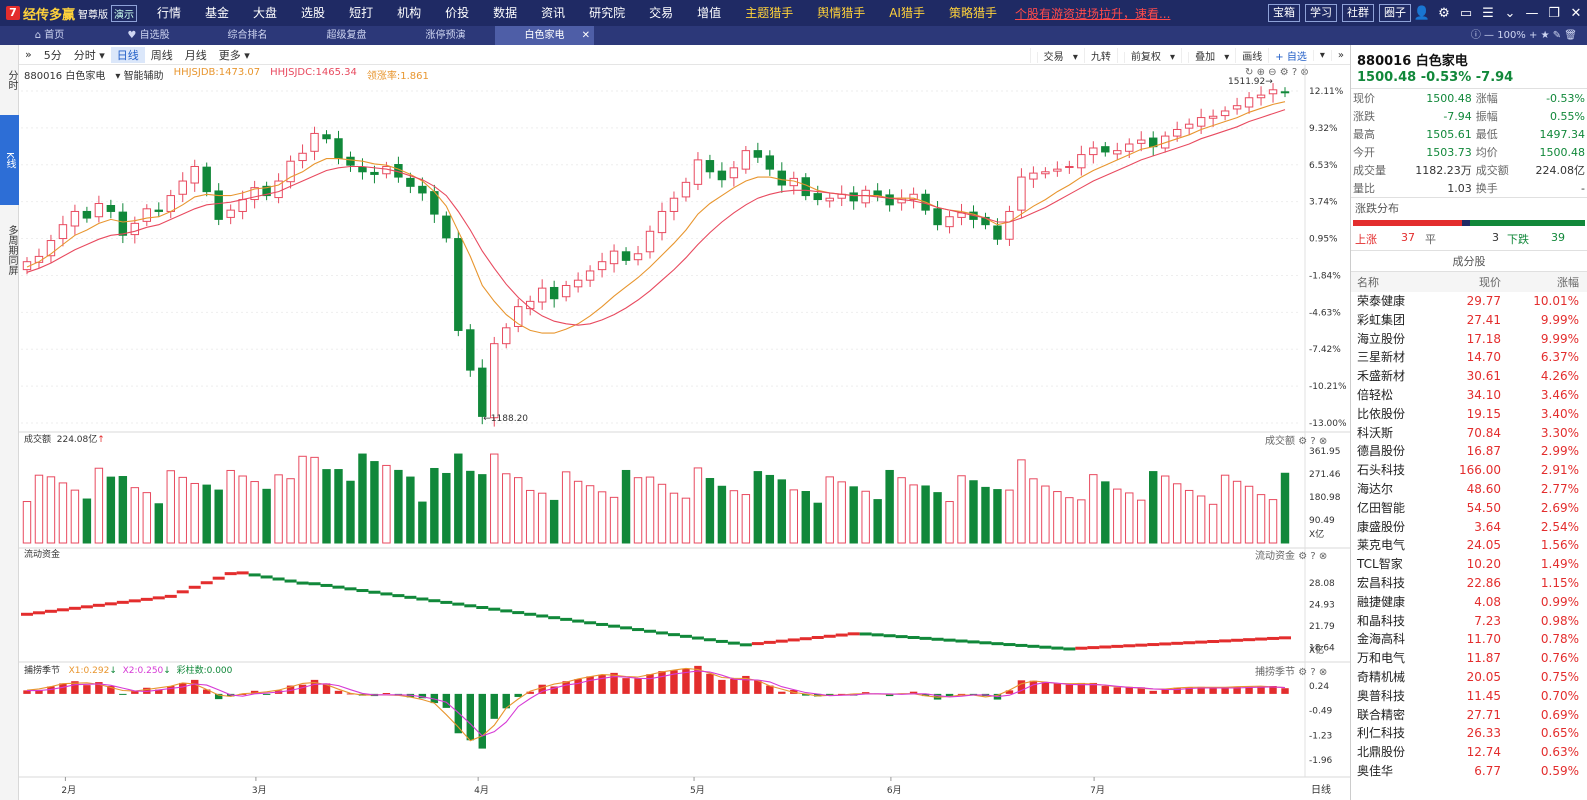  I want to click on delete-icon: 🗑, so click(1570, 35).